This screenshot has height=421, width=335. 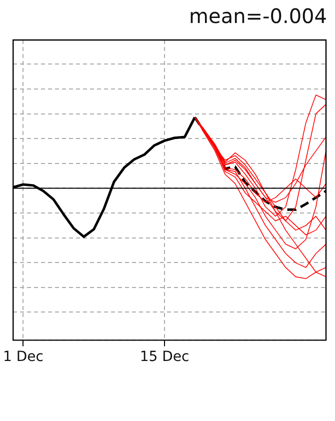 I want to click on chart-title: mean=-0.004, so click(x=258, y=16).